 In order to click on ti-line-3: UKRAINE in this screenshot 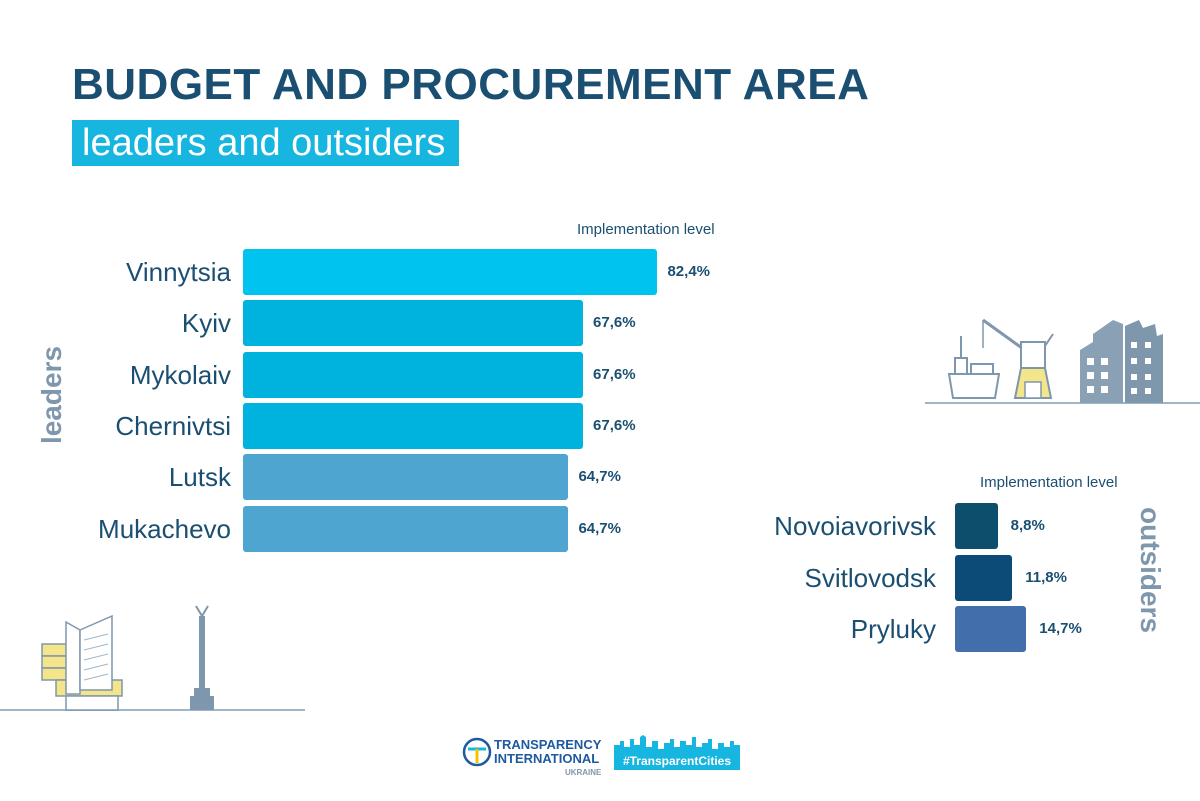, I will do `click(583, 772)`.